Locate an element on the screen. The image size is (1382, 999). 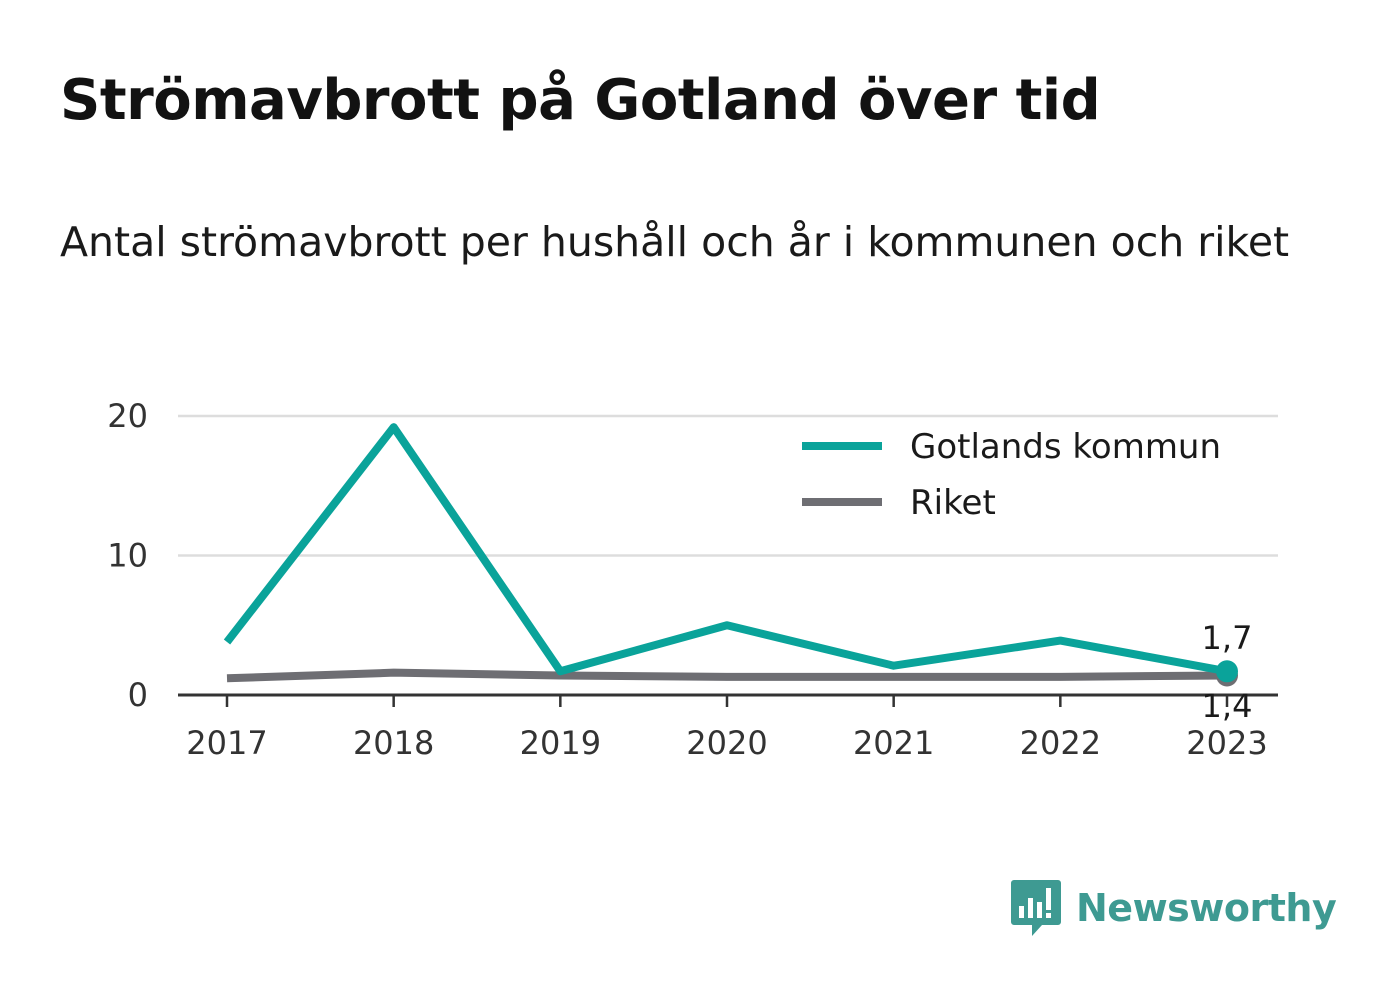
legend-label: Riket is located at coordinates (953, 503).